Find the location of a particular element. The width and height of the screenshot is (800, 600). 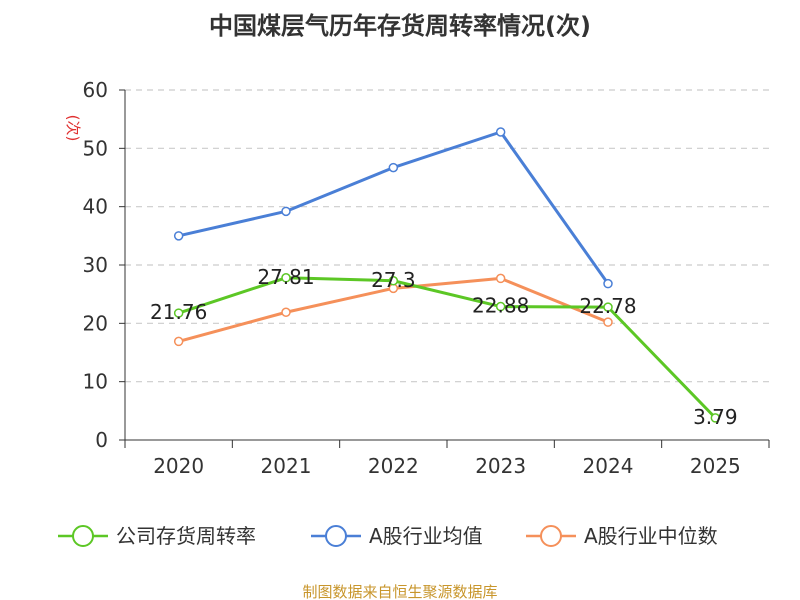

data-label: 22.88 is located at coordinates (500, 306).